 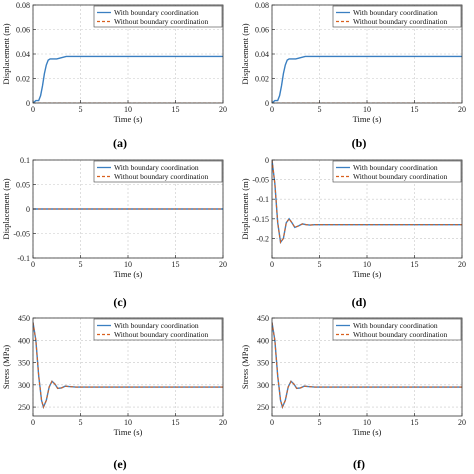 I want to click on y-tick-label: 0.04, so click(x=23, y=54).